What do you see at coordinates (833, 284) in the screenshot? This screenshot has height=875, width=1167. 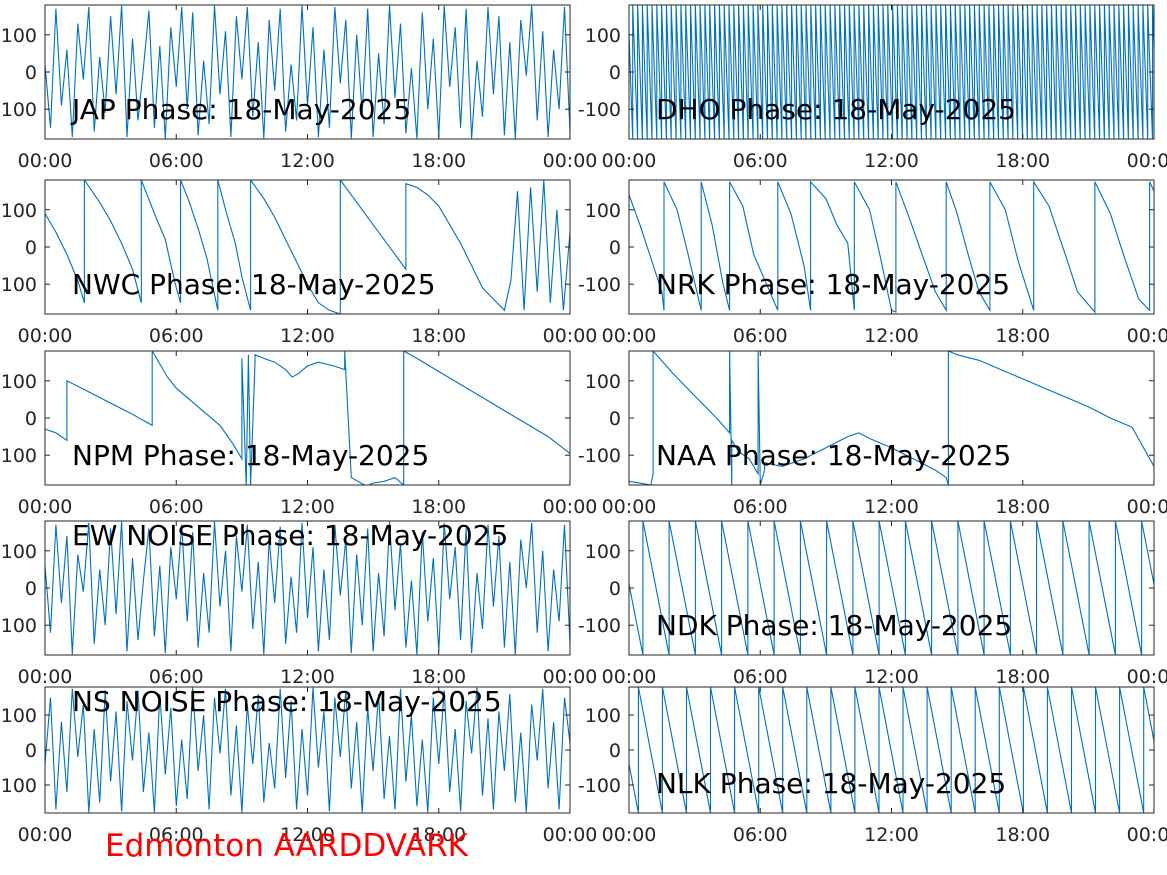 I see `chart-title: NRK Phase: 18-May-2025` at bounding box center [833, 284].